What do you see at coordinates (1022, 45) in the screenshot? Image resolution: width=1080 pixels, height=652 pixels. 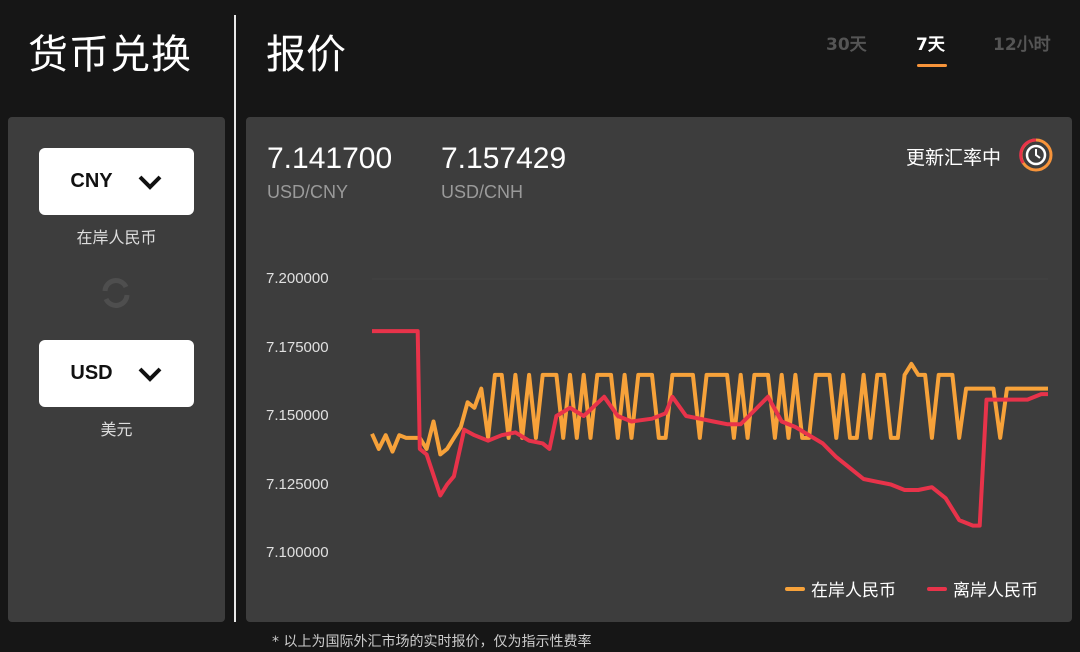 I see `tab-12-hours: 12小时` at bounding box center [1022, 45].